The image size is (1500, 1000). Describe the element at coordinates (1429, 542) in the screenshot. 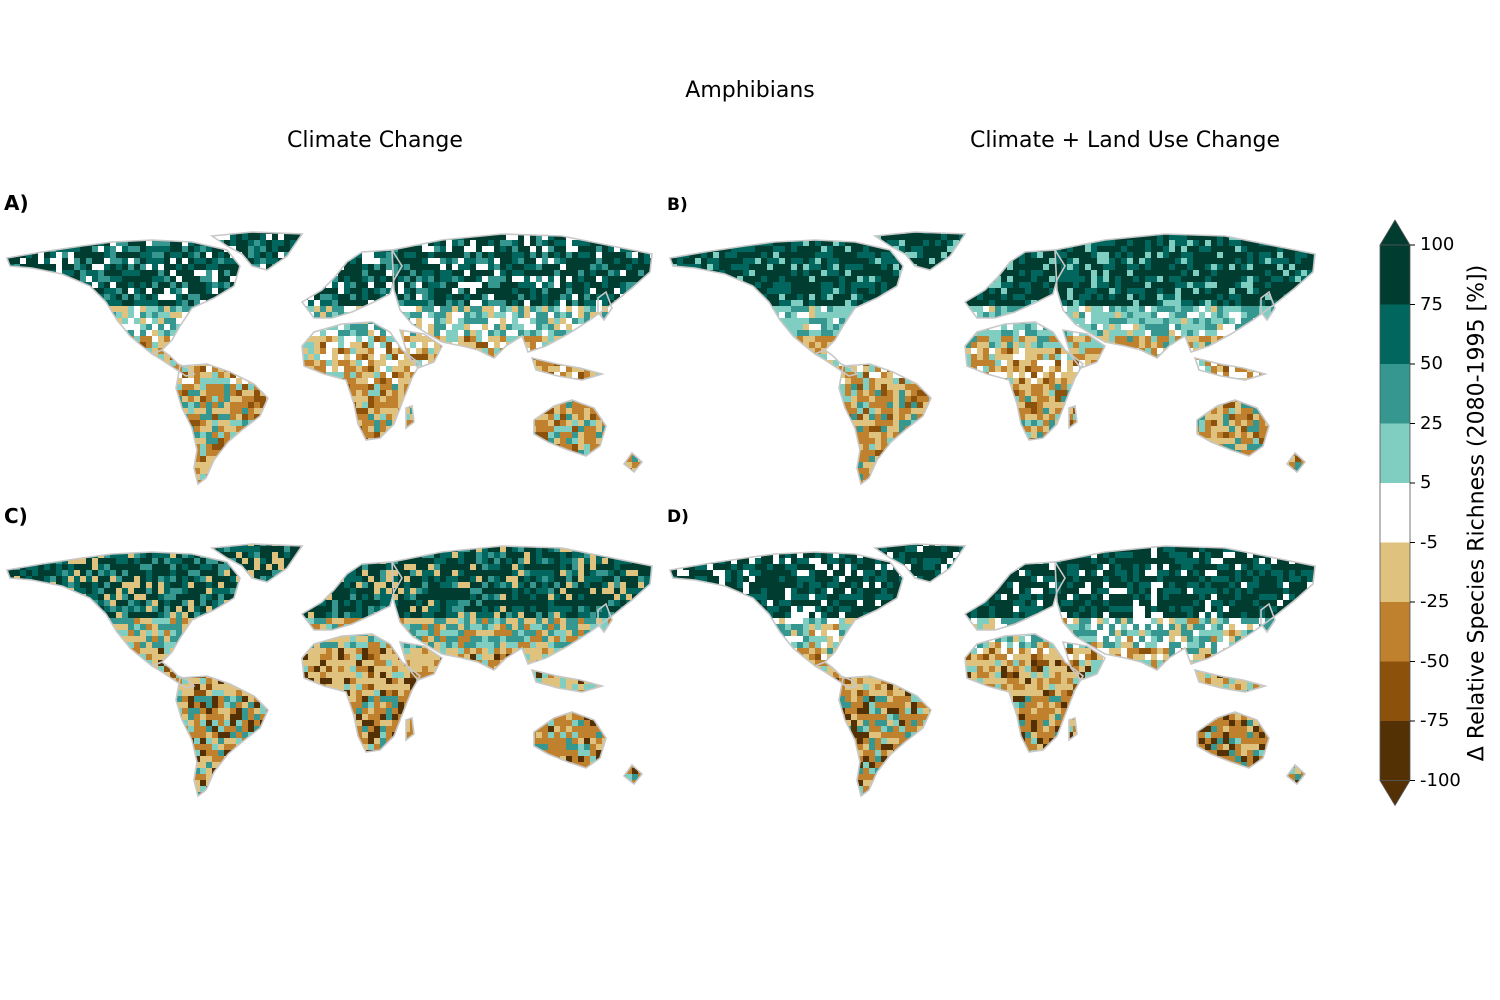

I see `colorbar-tick-label: -5` at that location.